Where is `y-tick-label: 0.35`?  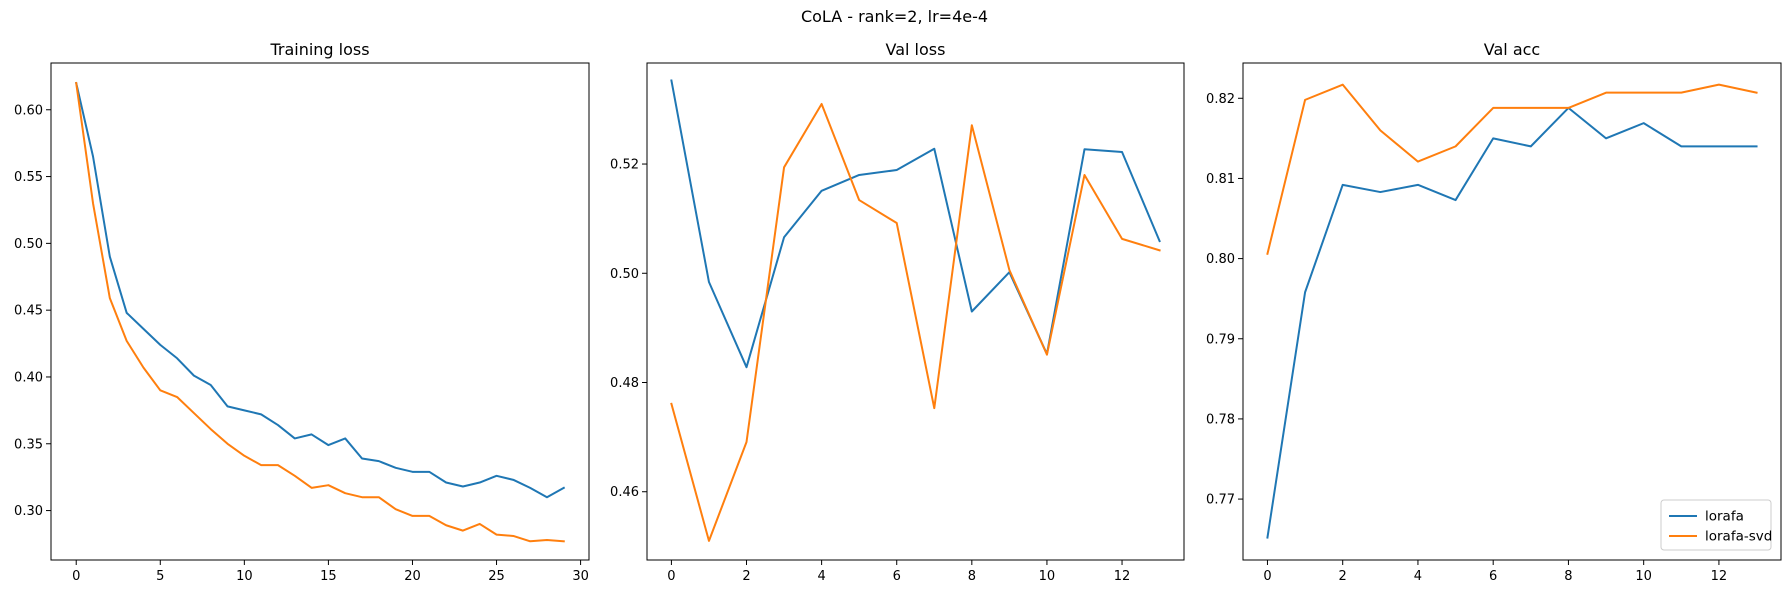 y-tick-label: 0.35 is located at coordinates (28, 444).